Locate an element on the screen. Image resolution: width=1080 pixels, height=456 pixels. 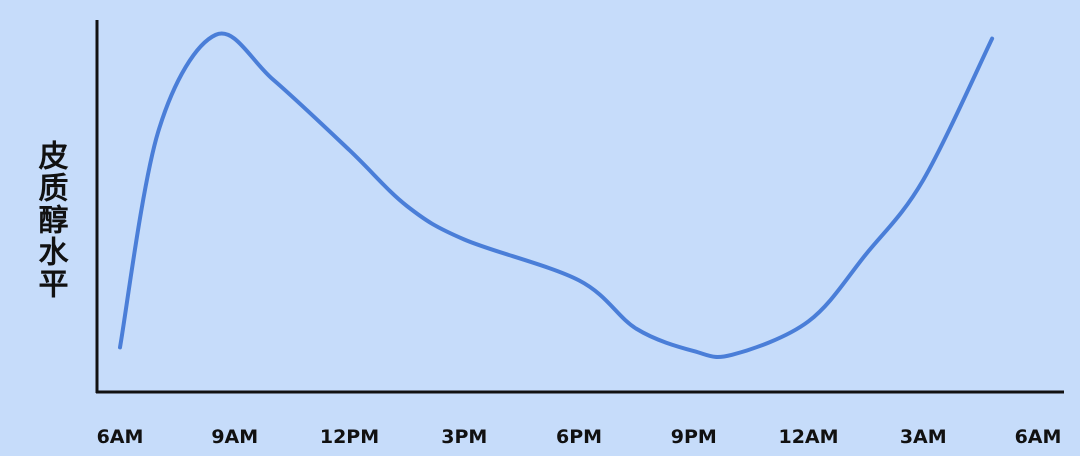
x-tick-label: 9PM is located at coordinates (694, 437).